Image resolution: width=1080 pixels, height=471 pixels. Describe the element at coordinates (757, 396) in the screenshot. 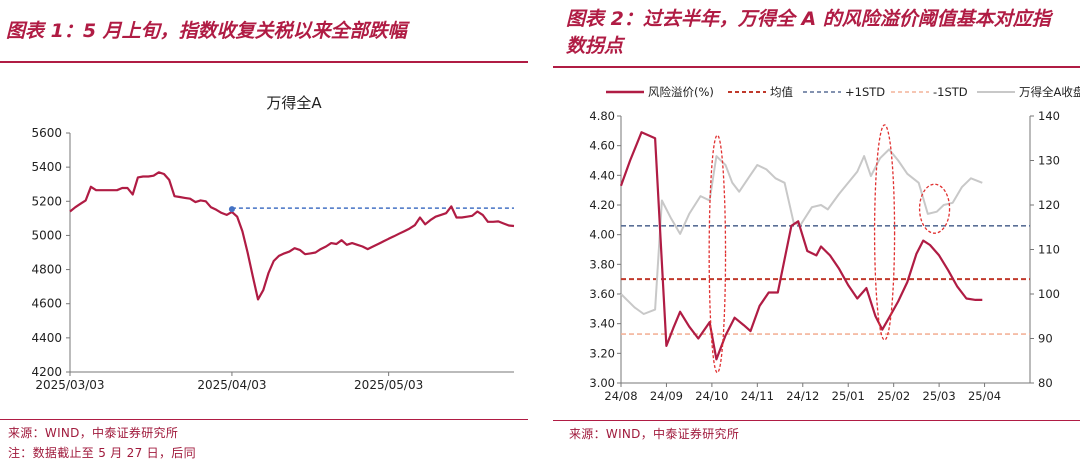

I see `x-tick-label: 24/11` at that location.